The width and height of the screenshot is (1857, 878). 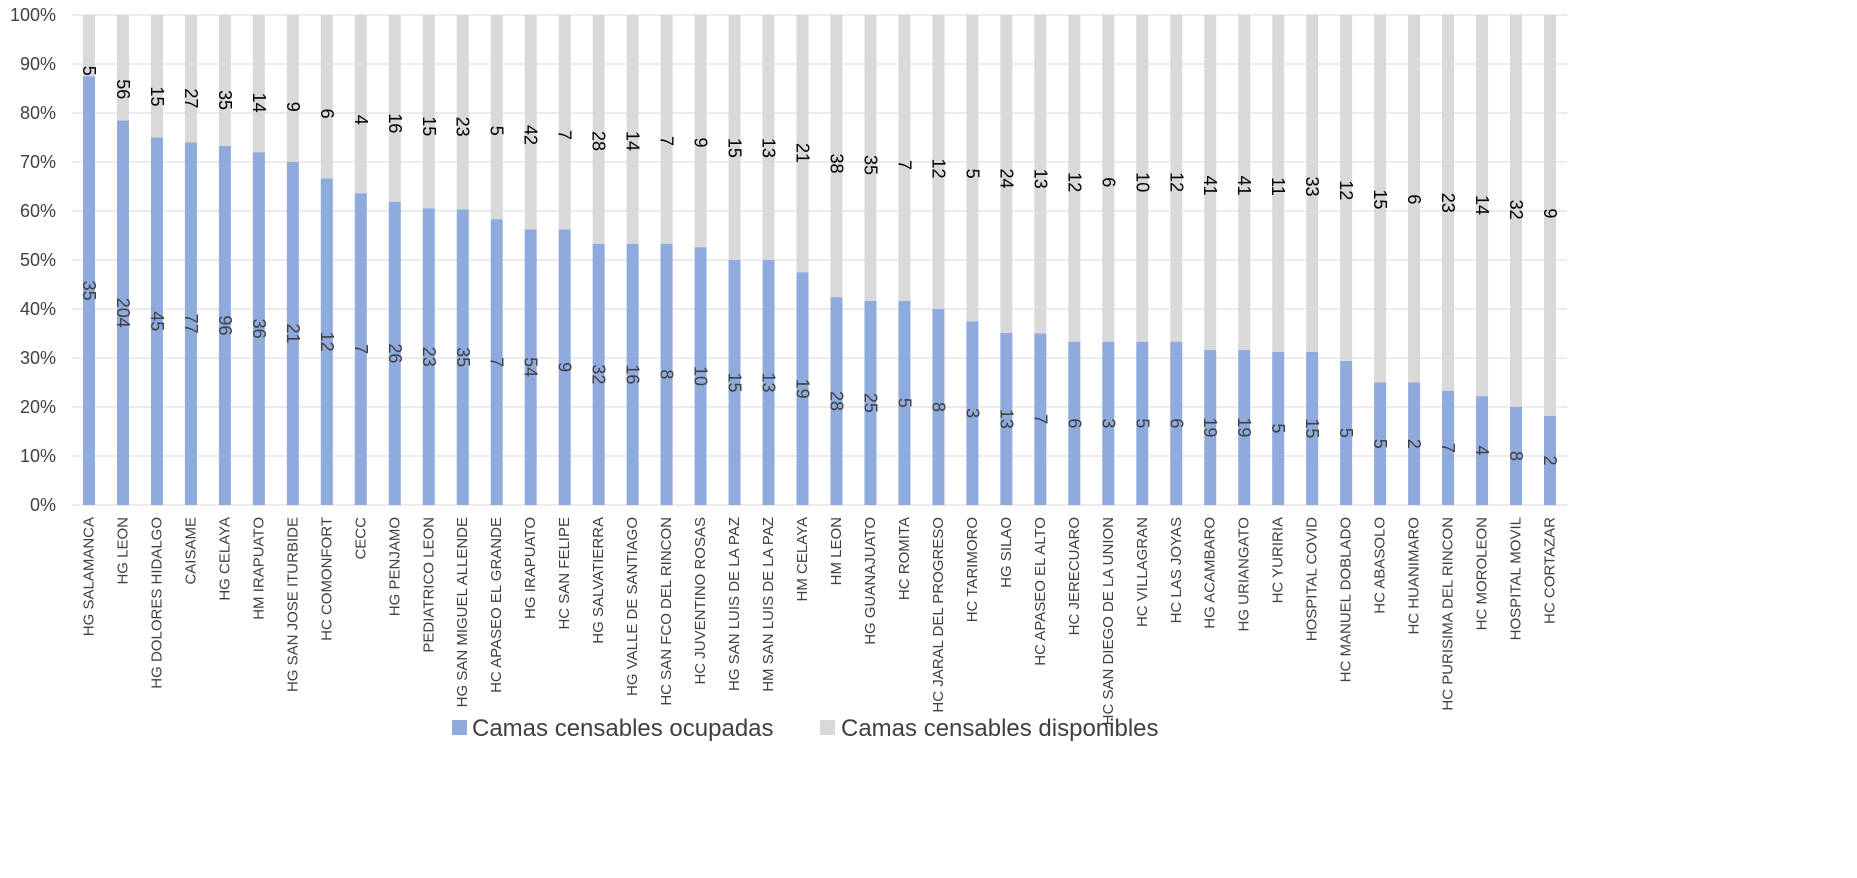 I want to click on data-label-available: 9, so click(x=701, y=142).